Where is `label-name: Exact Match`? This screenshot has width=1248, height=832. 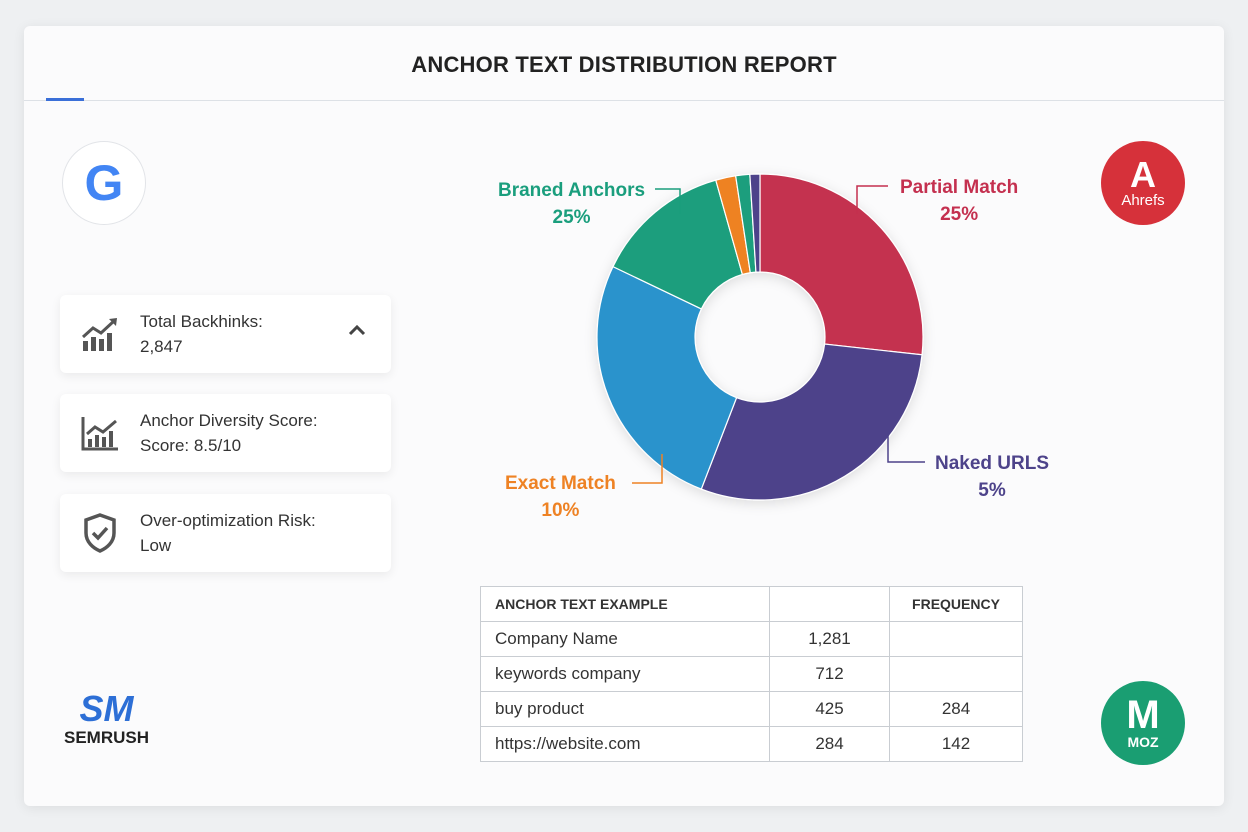 label-name: Exact Match is located at coordinates (560, 483).